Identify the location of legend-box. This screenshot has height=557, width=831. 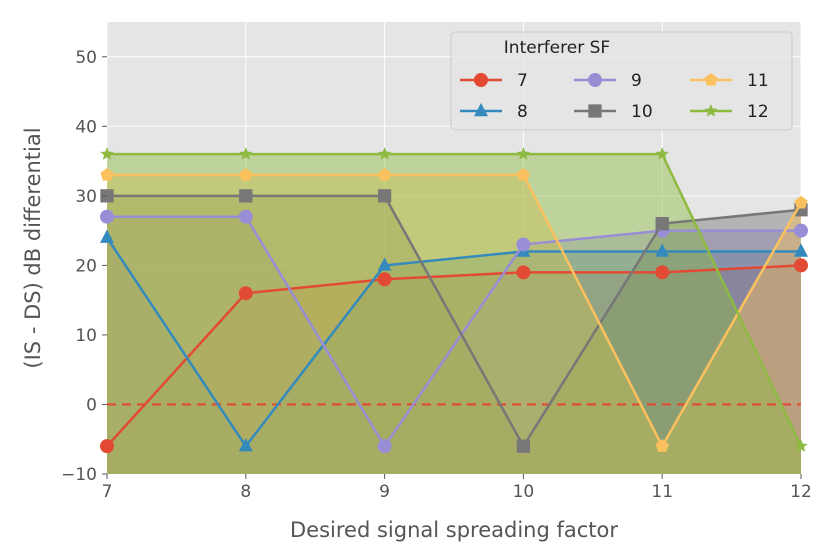
(621, 81).